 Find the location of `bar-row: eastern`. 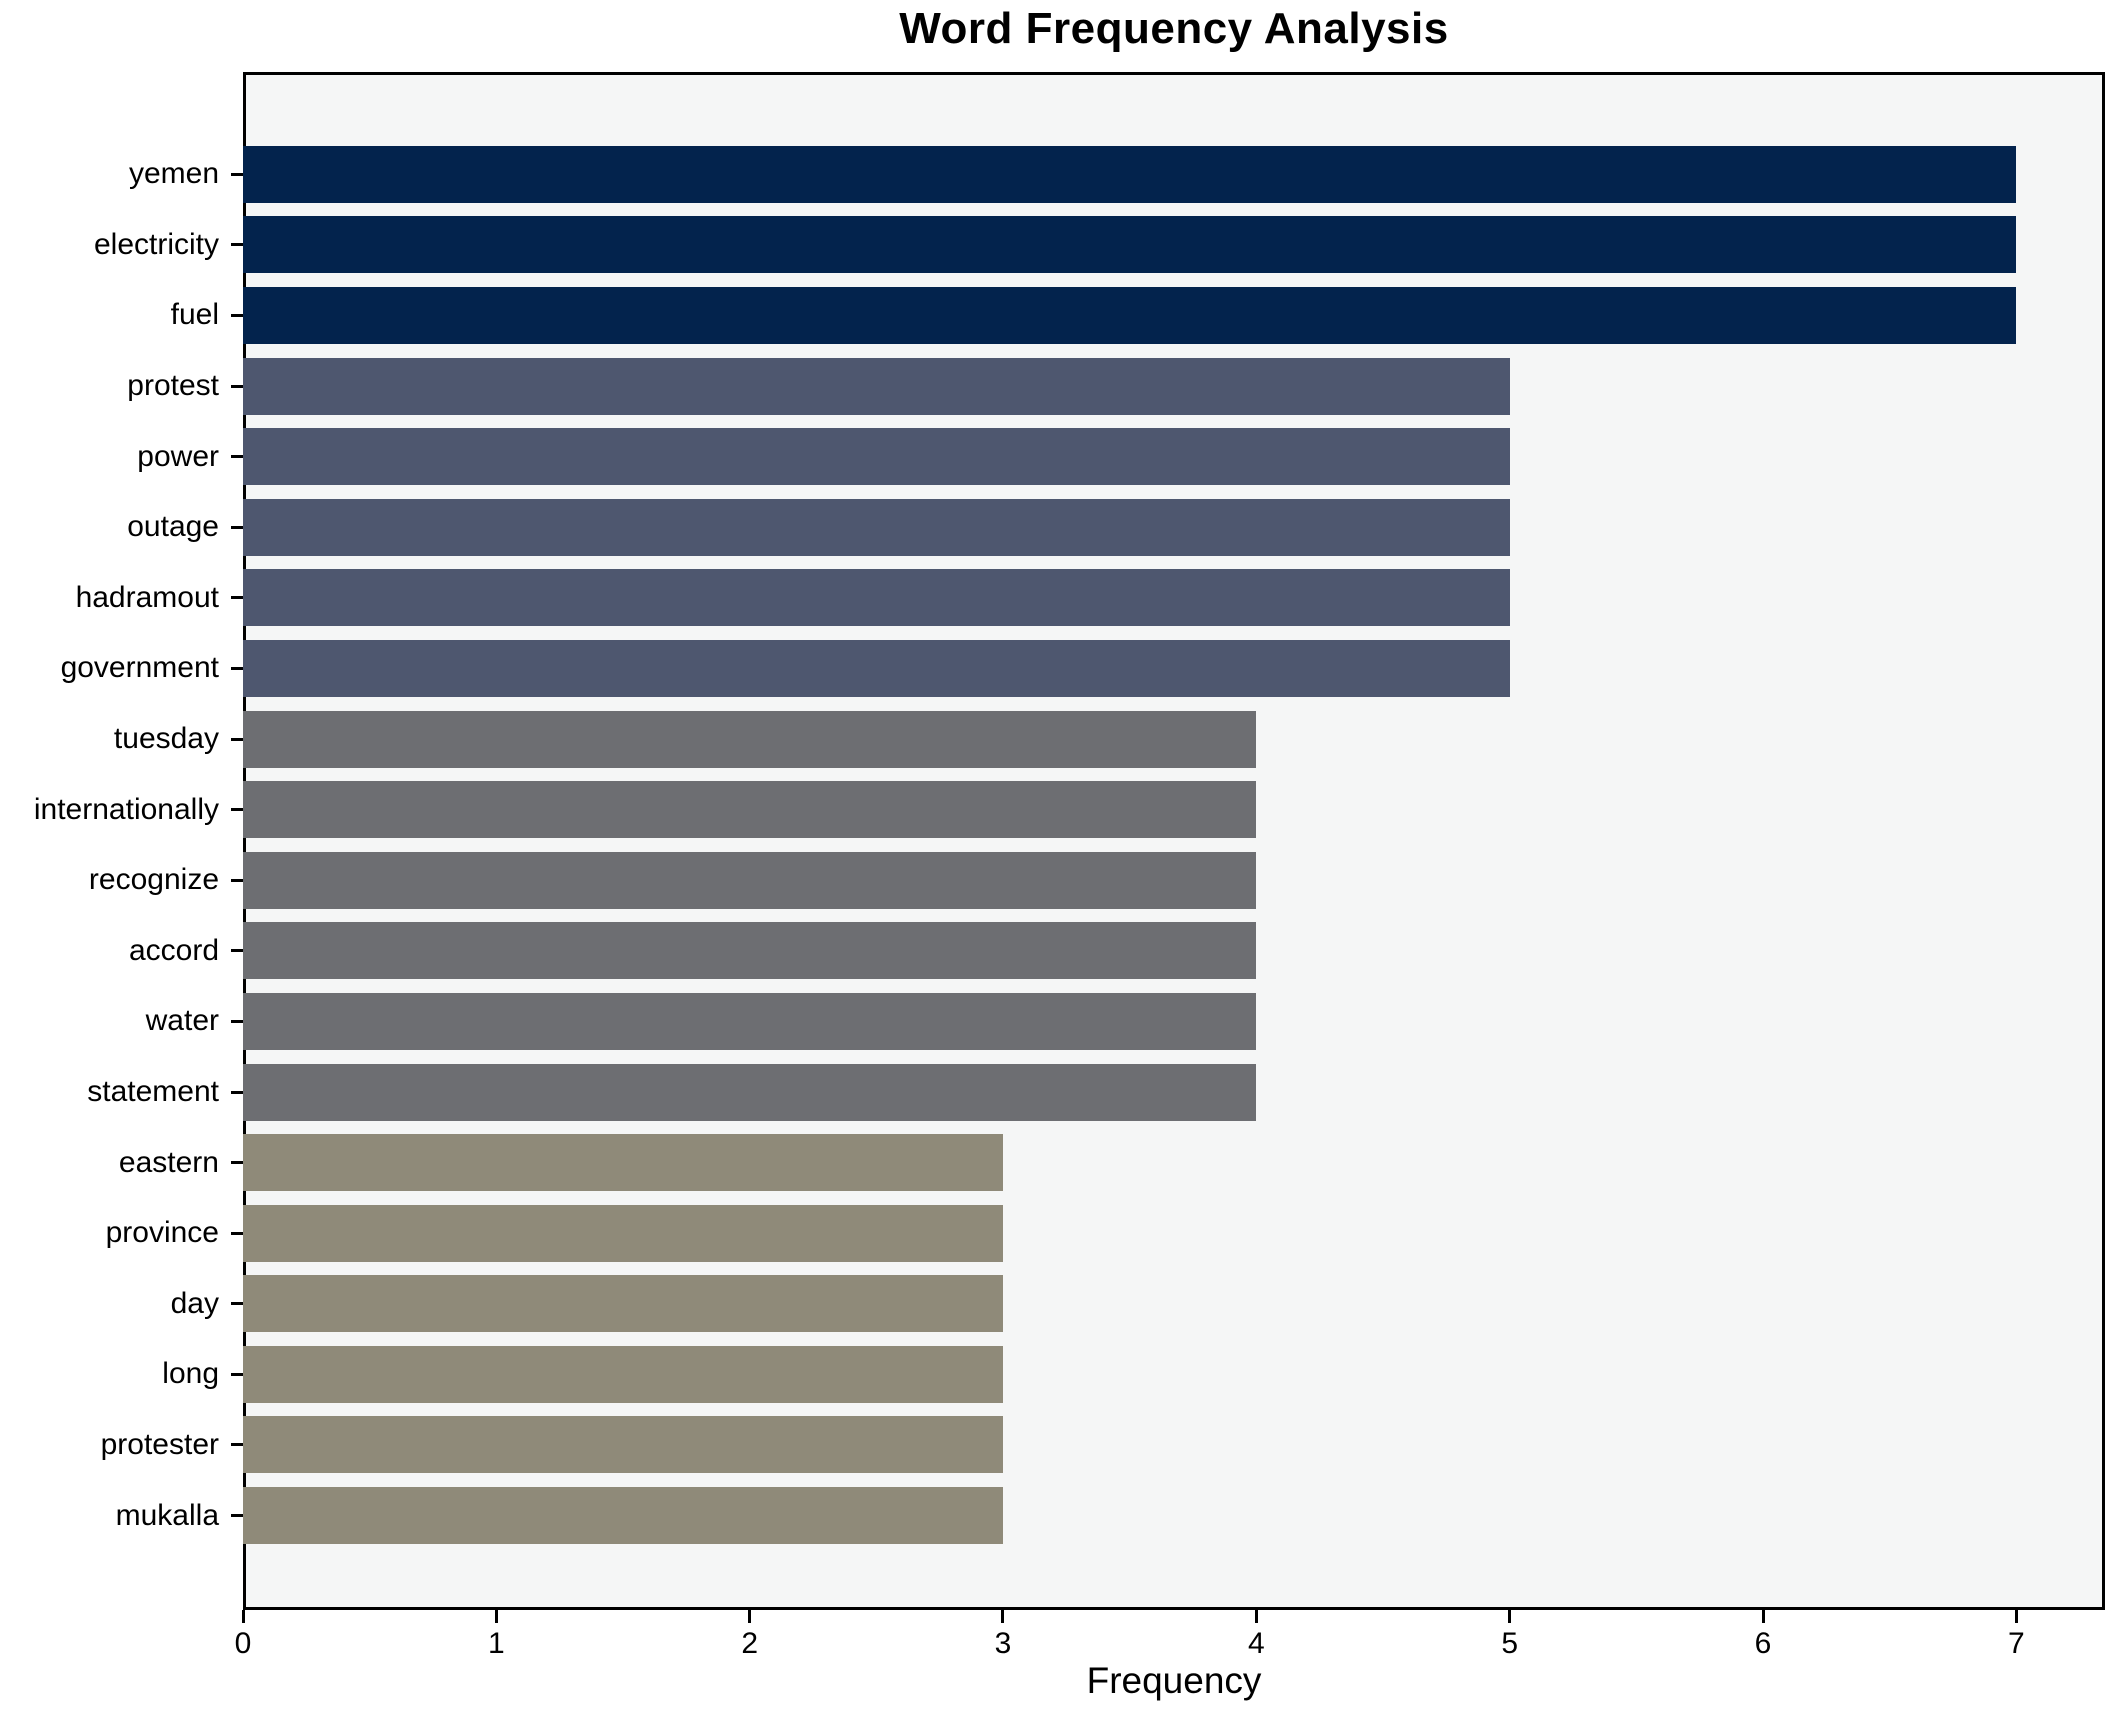

bar-row: eastern is located at coordinates (1052, 1162).